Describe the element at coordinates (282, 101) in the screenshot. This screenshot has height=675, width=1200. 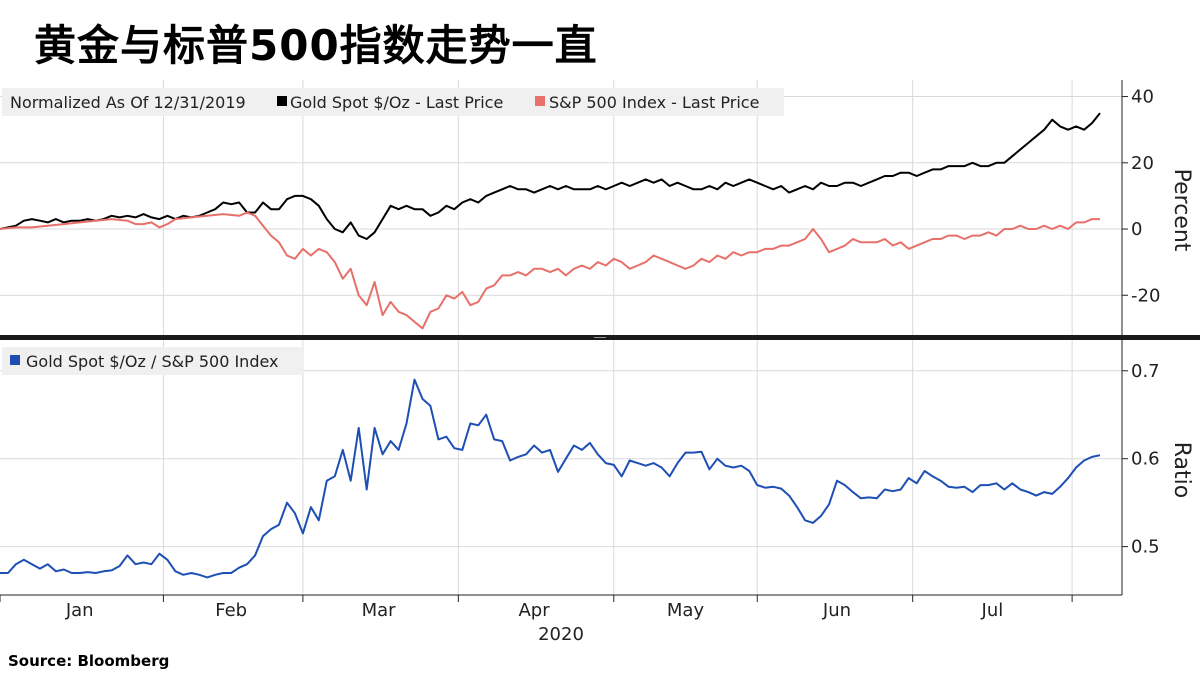
I see `legend-swatch-gold` at that location.